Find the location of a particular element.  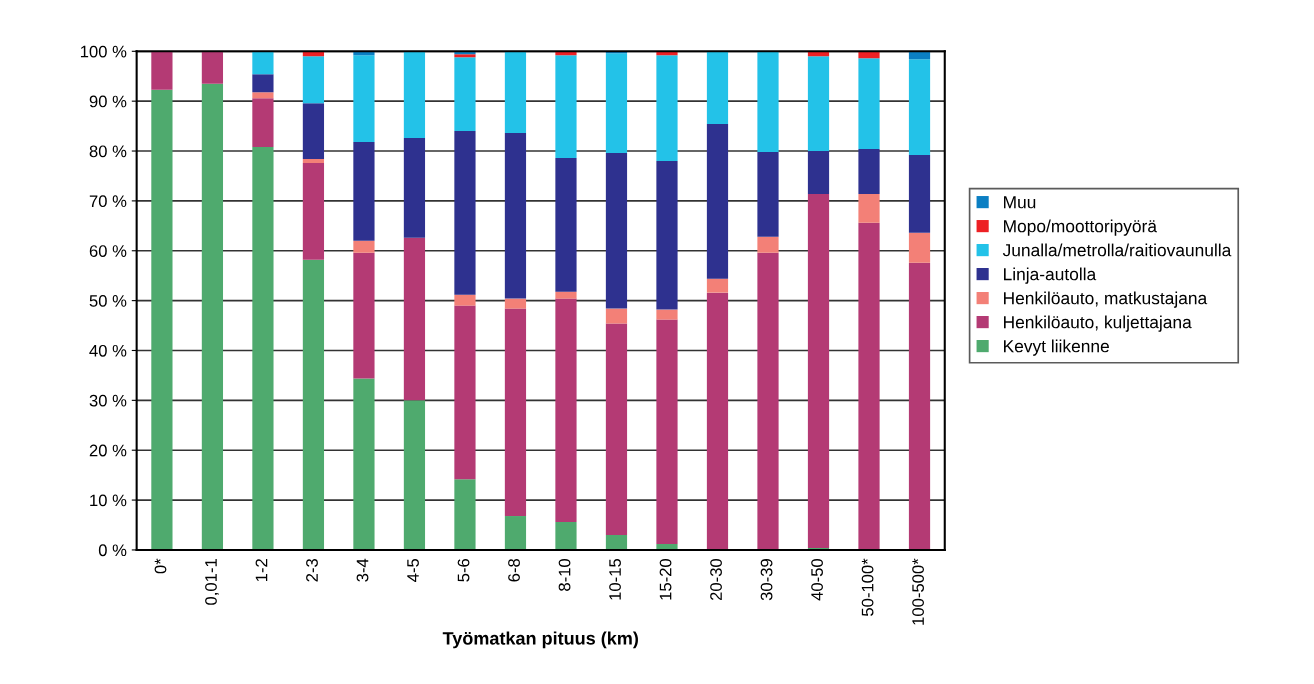

x-tick-label: 30-39 is located at coordinates (766, 580).